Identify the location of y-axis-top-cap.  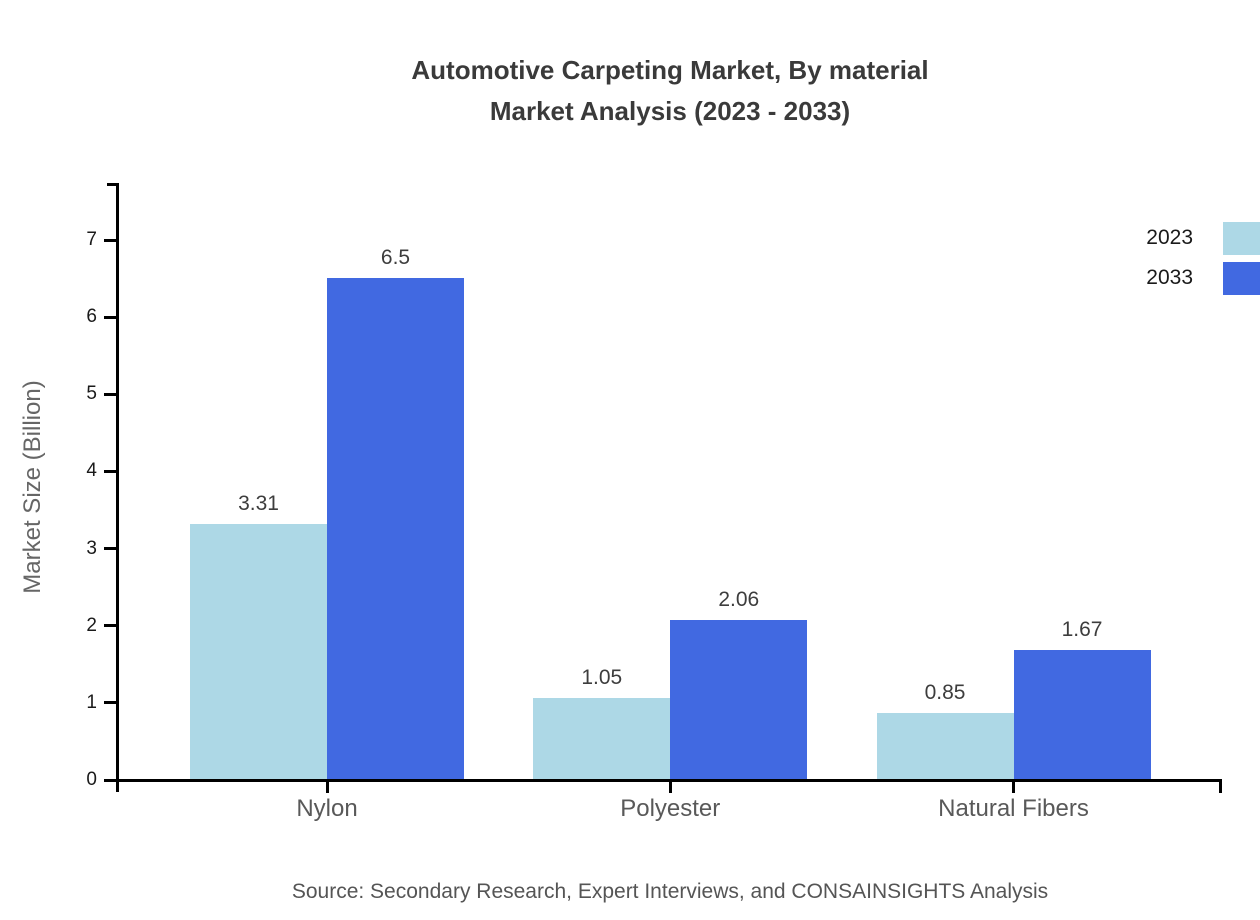
(111, 184).